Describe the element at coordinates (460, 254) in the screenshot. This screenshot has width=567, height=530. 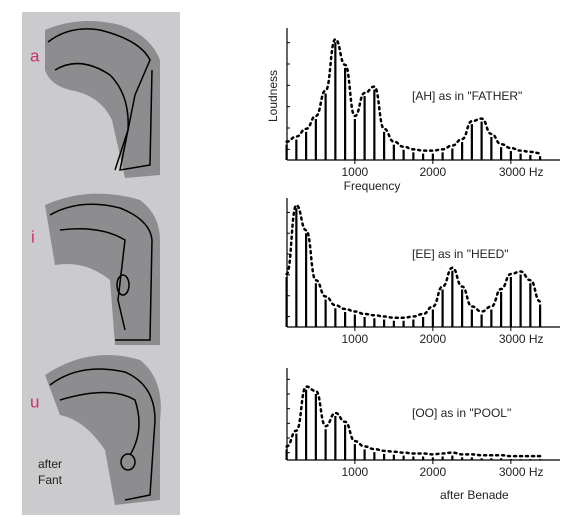
I see `annotation: [EE] as in "HEED"` at that location.